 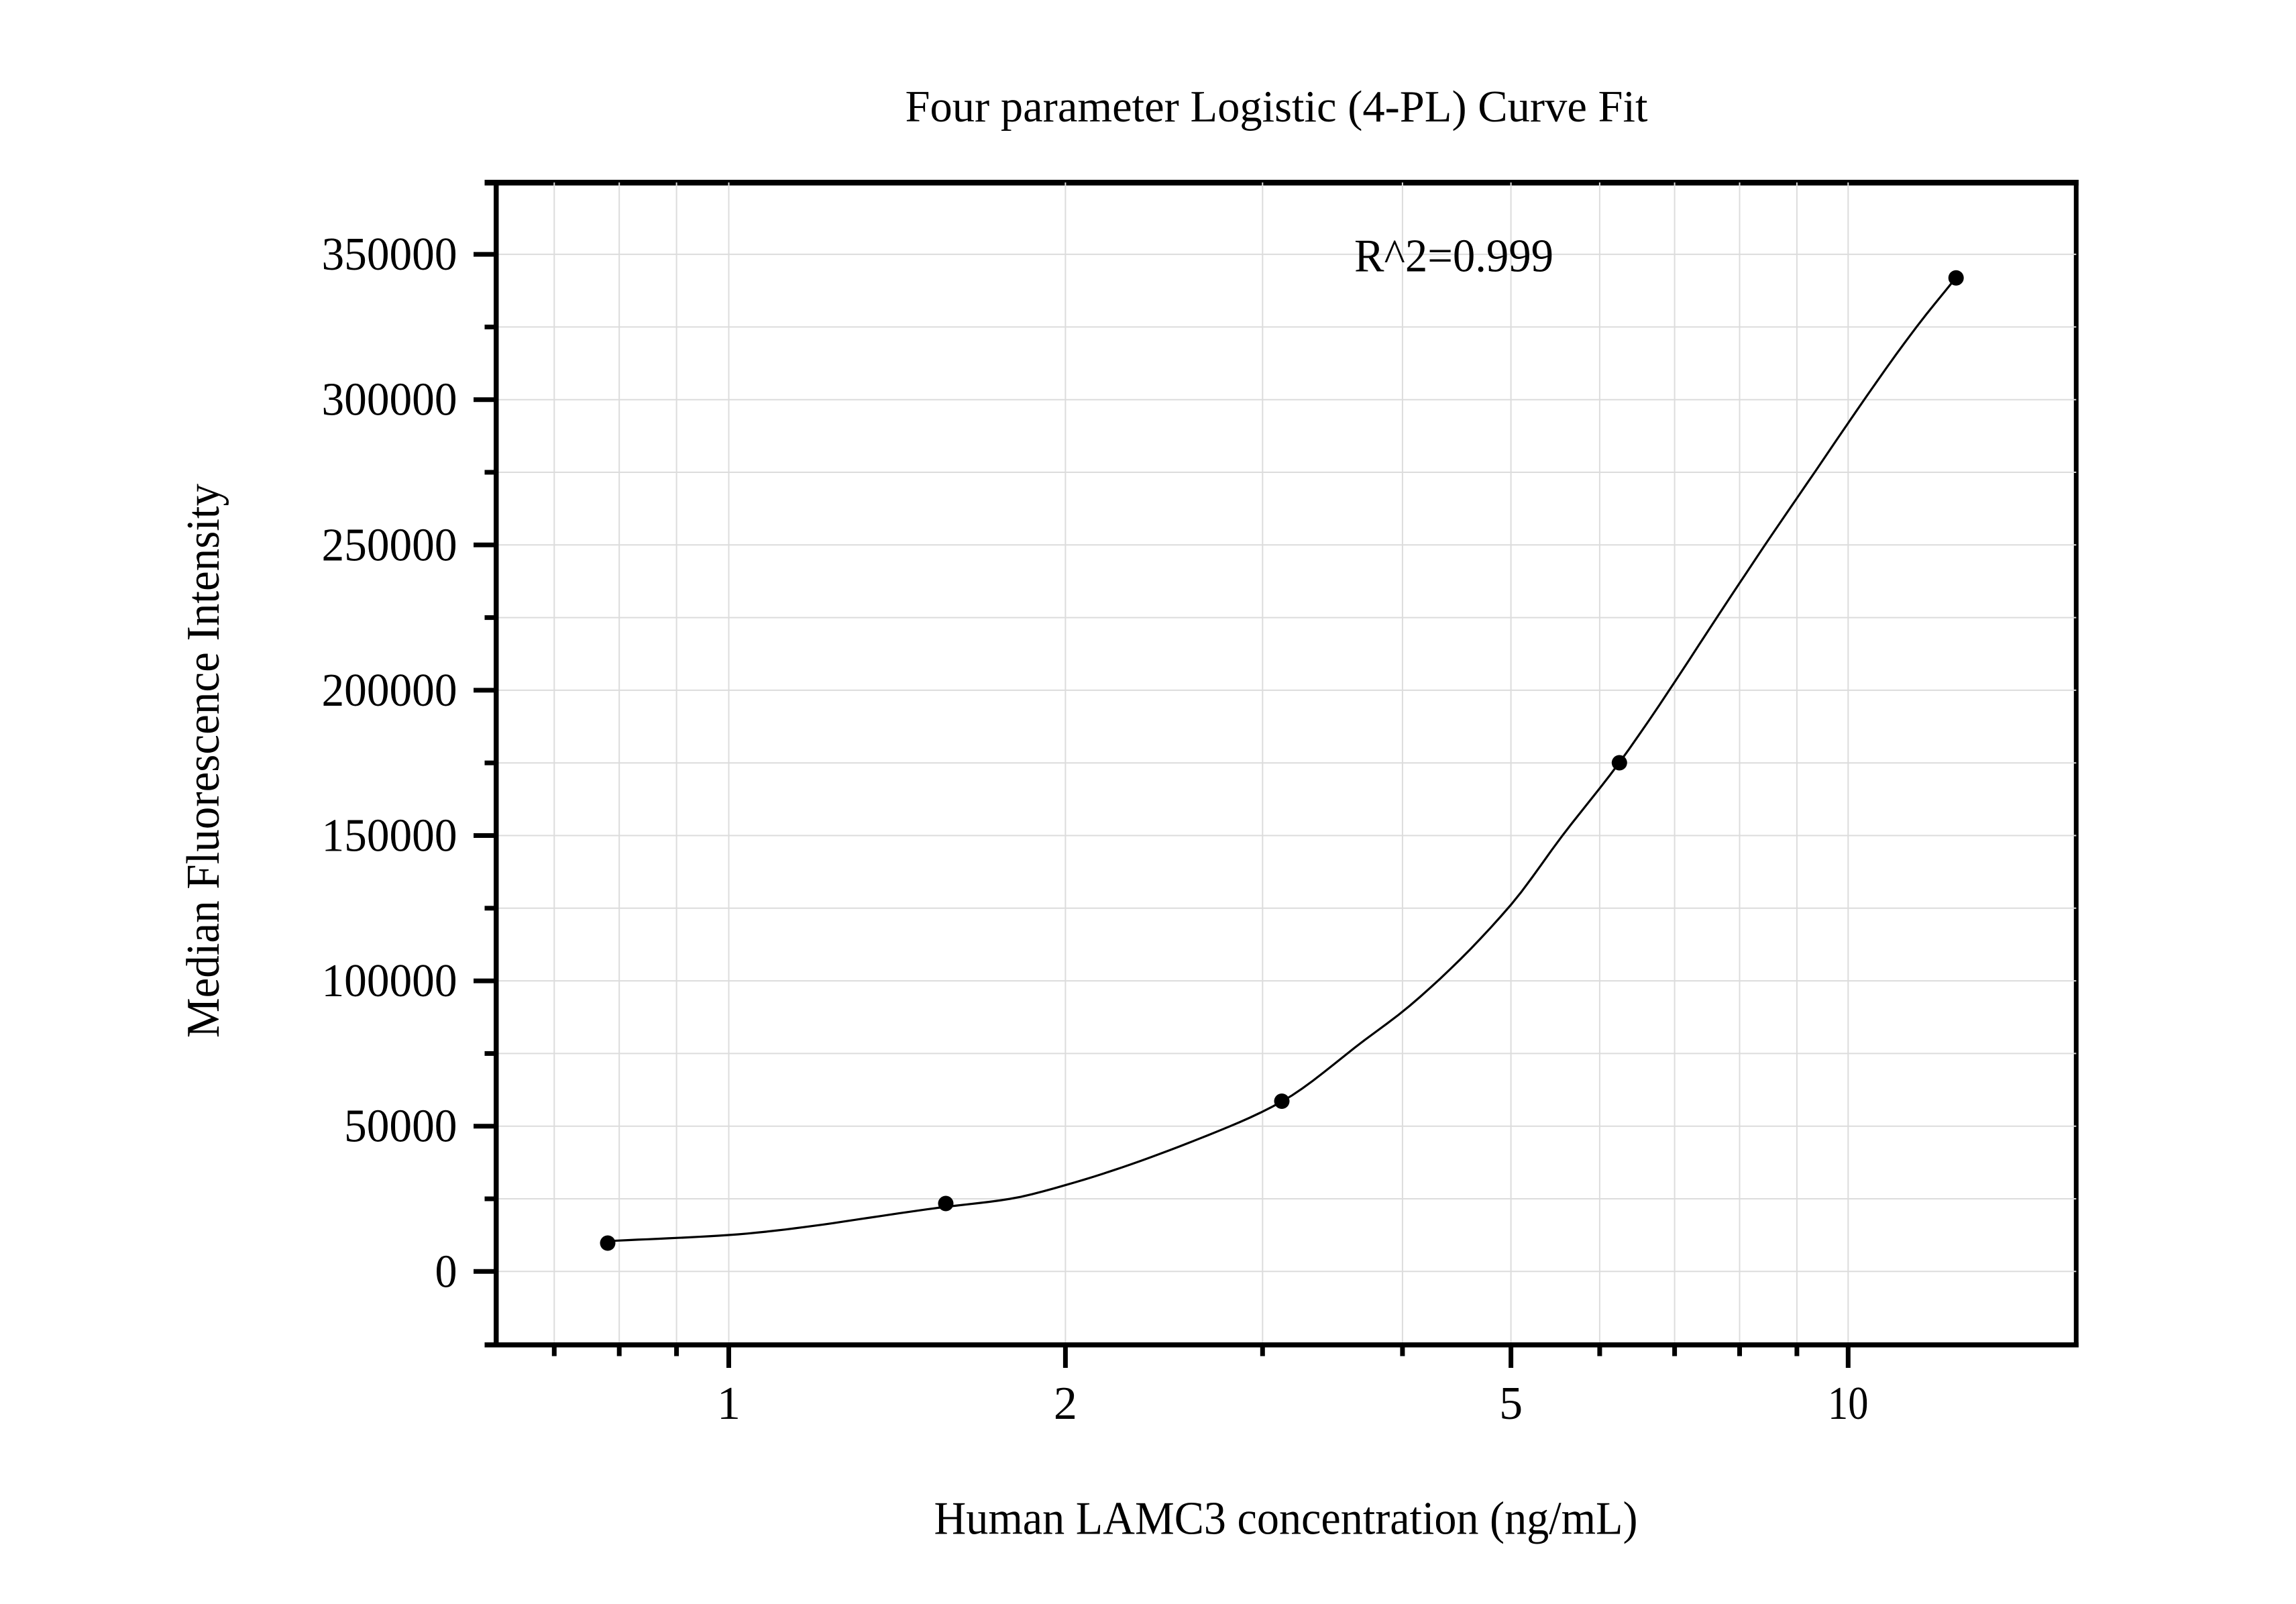 What do you see at coordinates (204, 761) in the screenshot?
I see `svg-text: Median Fluorescence Intensity` at bounding box center [204, 761].